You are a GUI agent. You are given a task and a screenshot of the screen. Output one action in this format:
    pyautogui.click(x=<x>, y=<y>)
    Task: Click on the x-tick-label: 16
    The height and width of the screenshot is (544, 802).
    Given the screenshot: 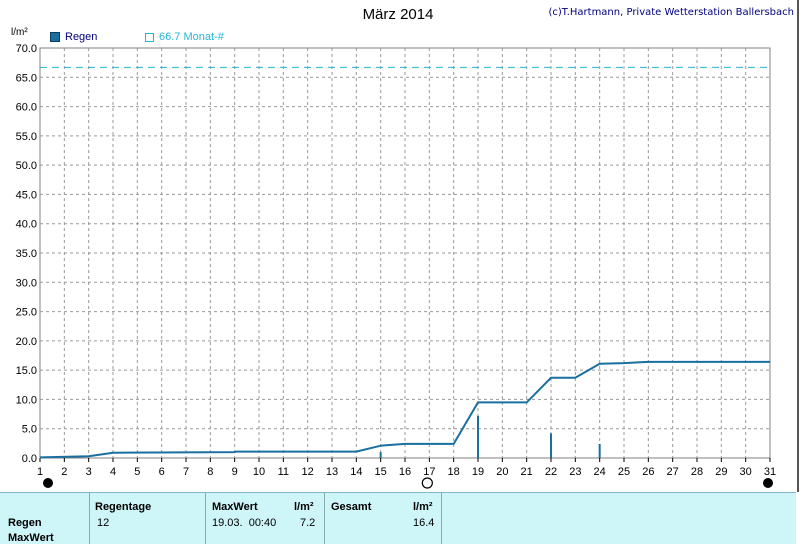 What is the action you would take?
    pyautogui.click(x=405, y=472)
    